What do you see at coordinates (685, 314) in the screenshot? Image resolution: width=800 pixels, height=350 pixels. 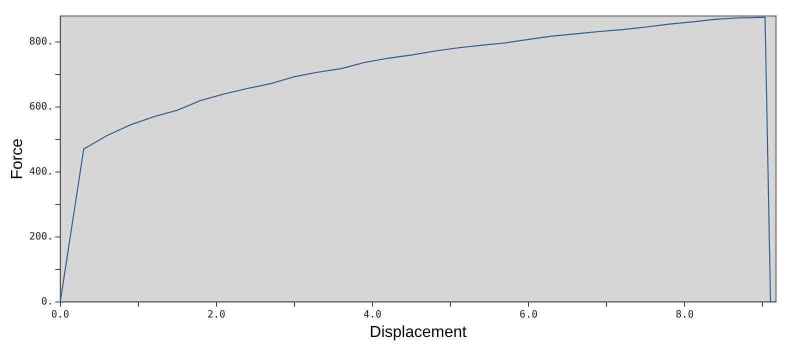 I see `x-tick-label: 8.0` at bounding box center [685, 314].